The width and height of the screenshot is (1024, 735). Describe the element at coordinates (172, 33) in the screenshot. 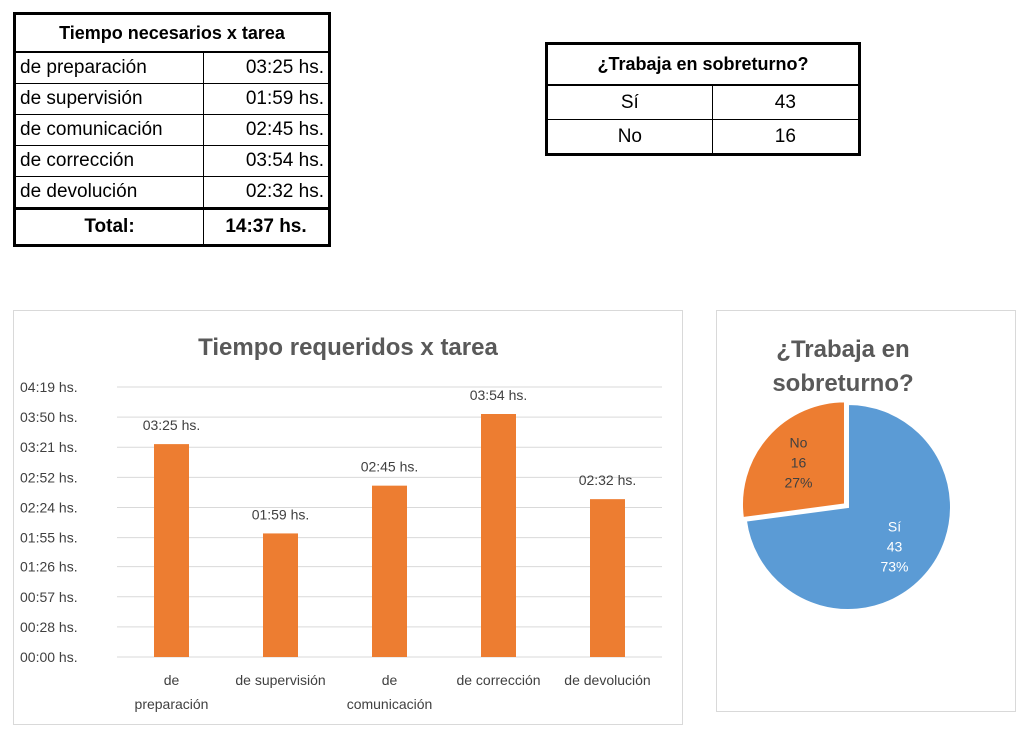

I see `time-table-header: Tiempo necesarios x tarea` at that location.